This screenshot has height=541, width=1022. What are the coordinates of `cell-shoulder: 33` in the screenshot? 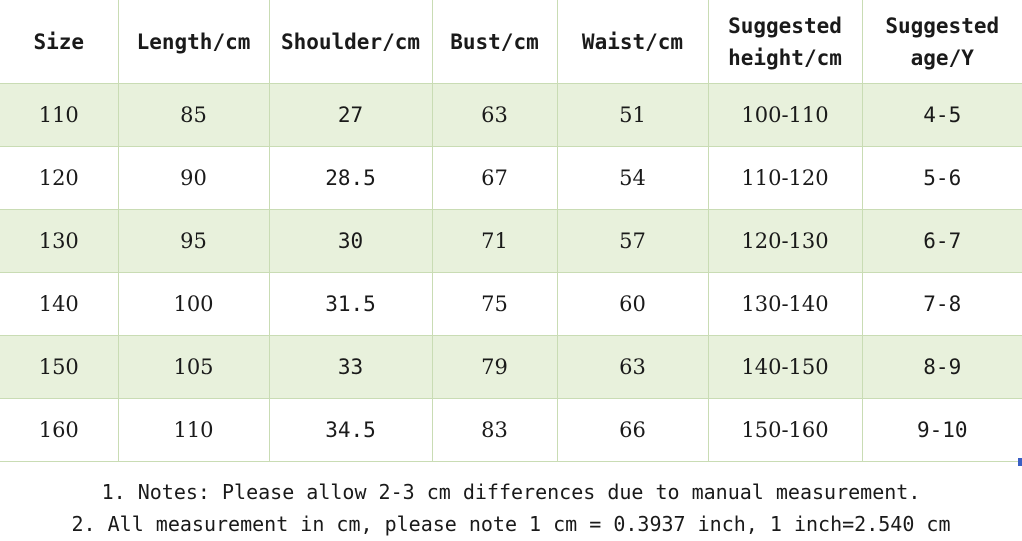 It's located at (350, 367).